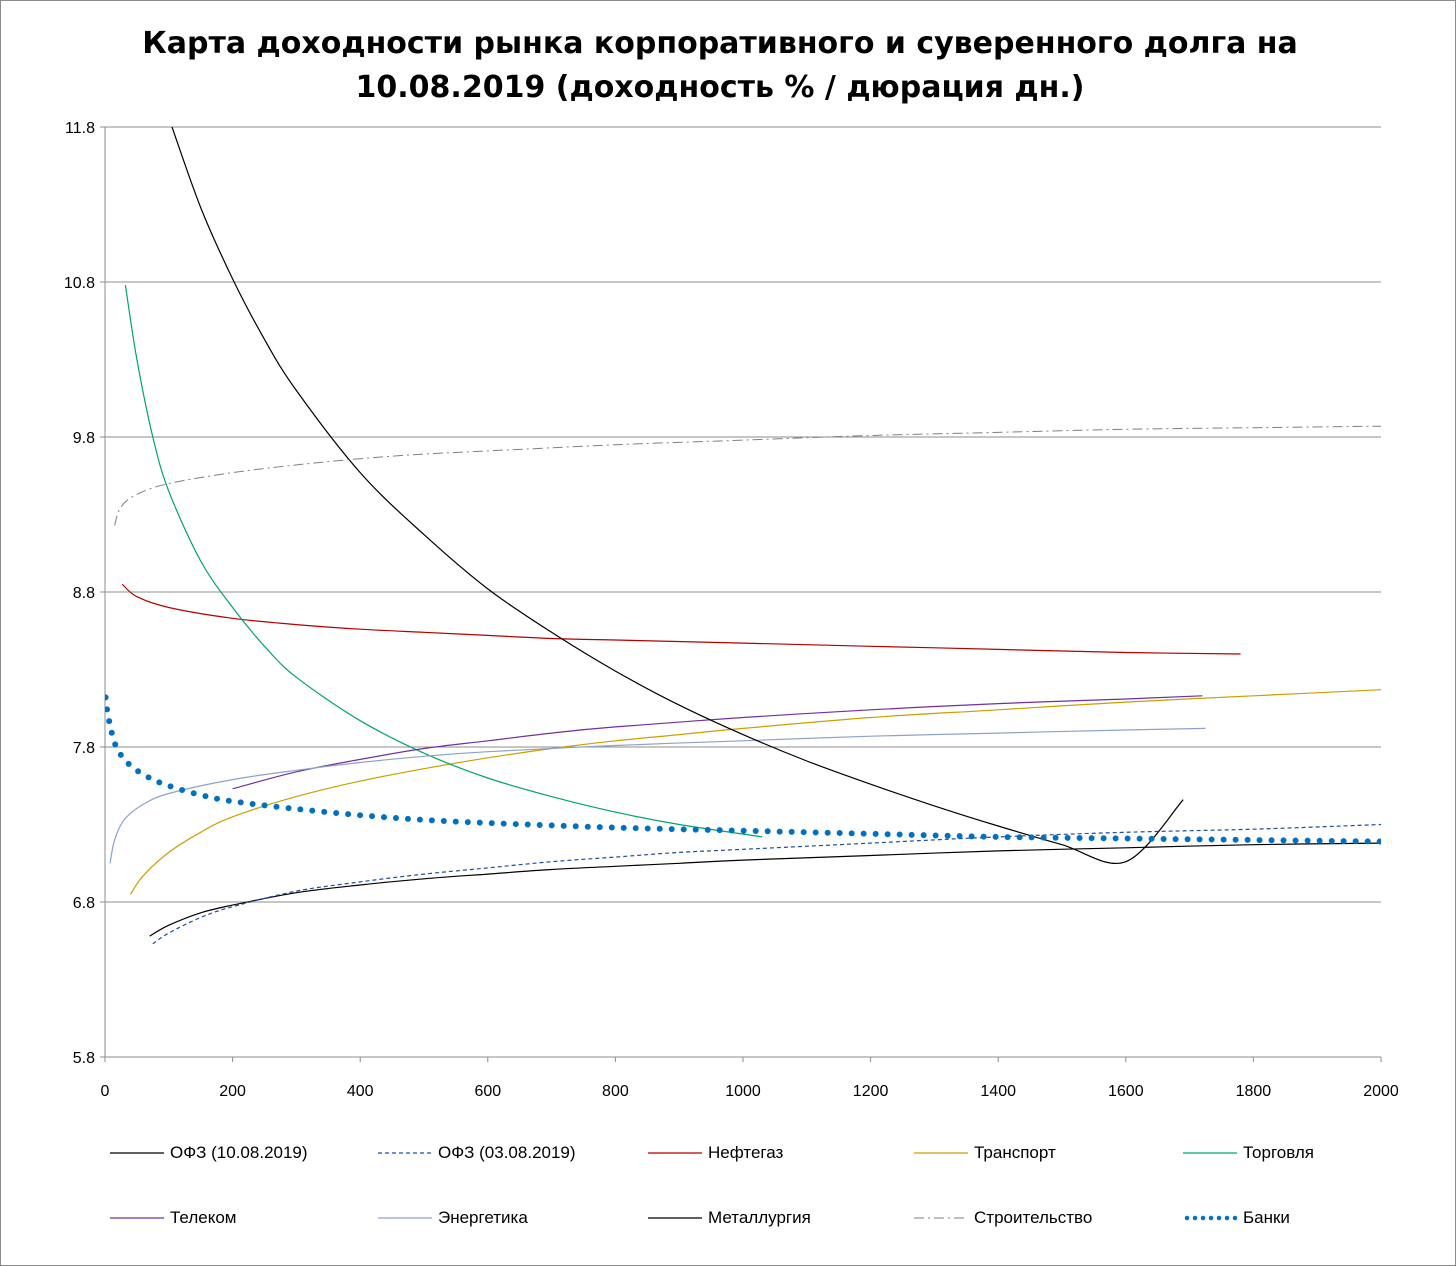 This screenshot has height=1266, width=1456. What do you see at coordinates (871, 1091) in the screenshot?
I see `x-tick-label: 1200` at bounding box center [871, 1091].